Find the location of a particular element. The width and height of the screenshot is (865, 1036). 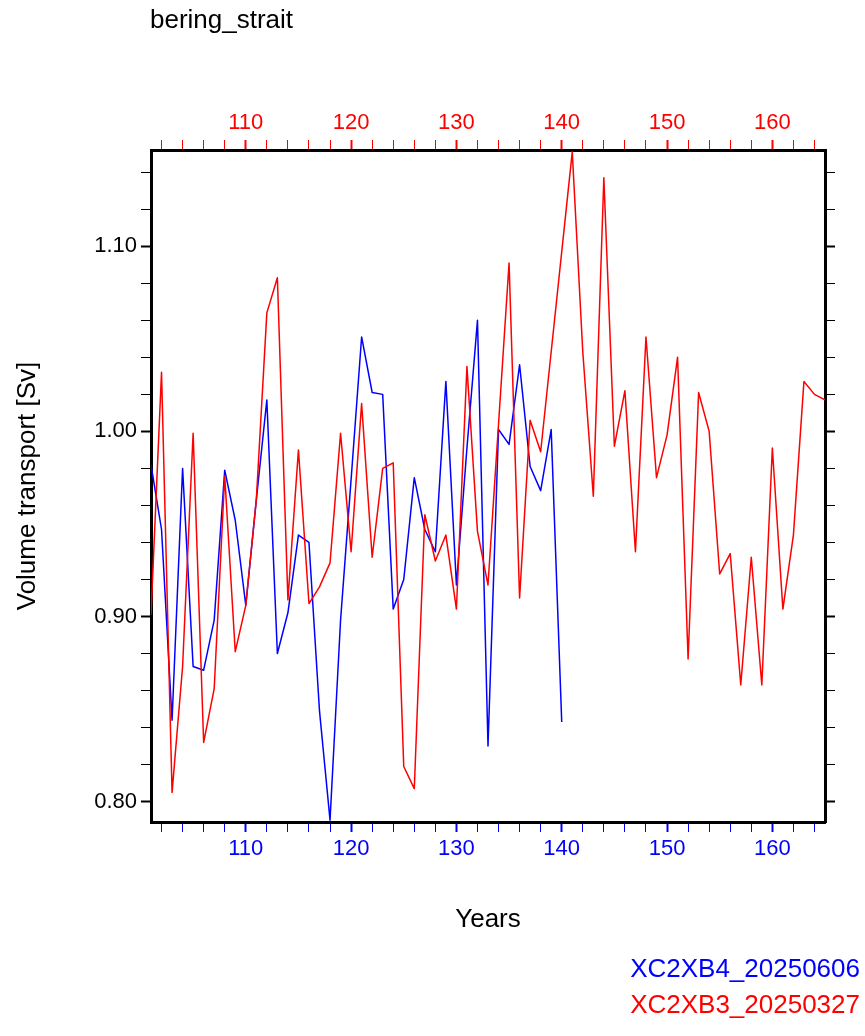

text: XC2XB3_20250327 is located at coordinates (745, 1004).